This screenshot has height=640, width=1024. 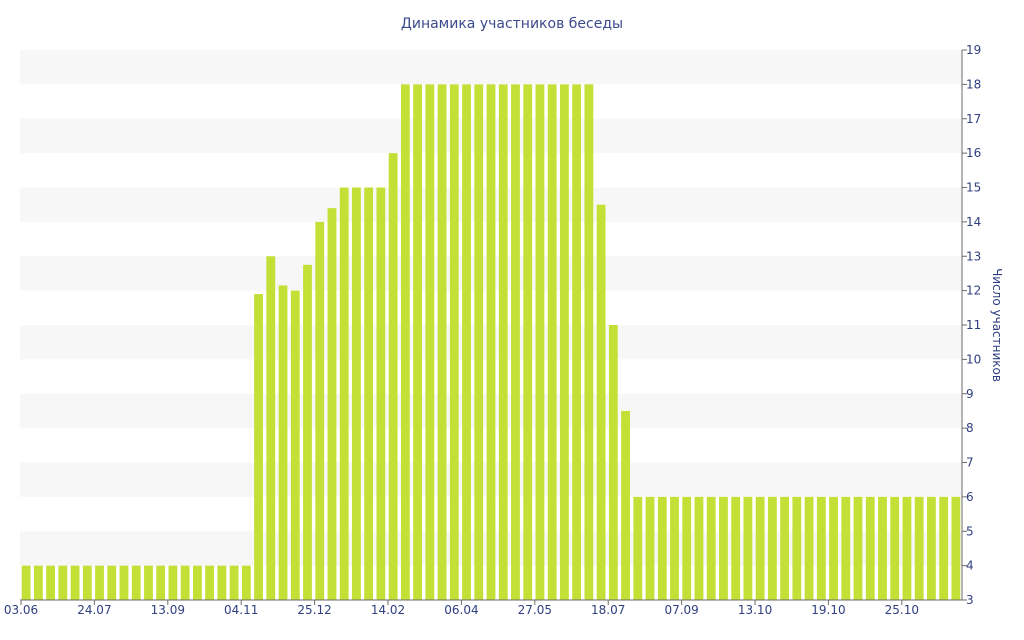 I want to click on y-tick-label: 17, so click(x=973, y=119).